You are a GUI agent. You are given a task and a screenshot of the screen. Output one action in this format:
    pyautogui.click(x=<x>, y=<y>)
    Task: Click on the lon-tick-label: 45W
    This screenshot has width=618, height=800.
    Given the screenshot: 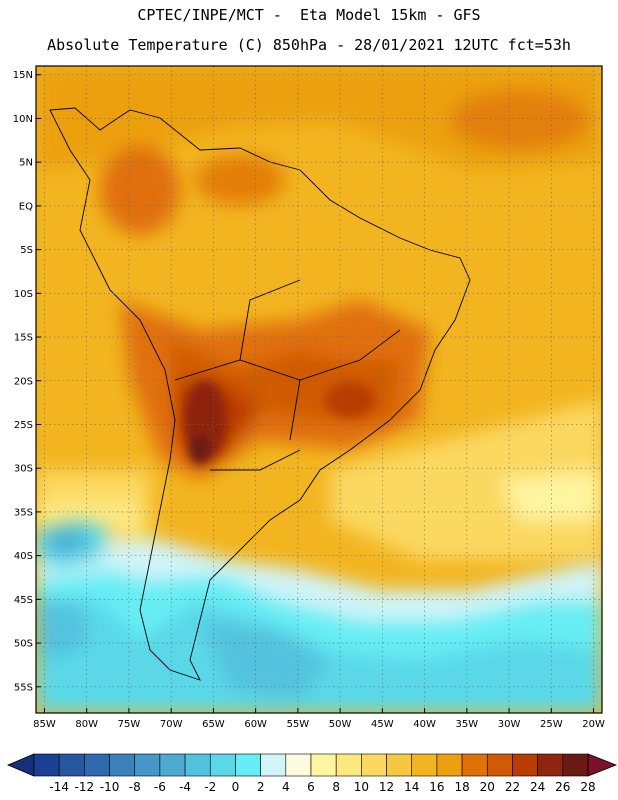 What is the action you would take?
    pyautogui.click(x=382, y=724)
    